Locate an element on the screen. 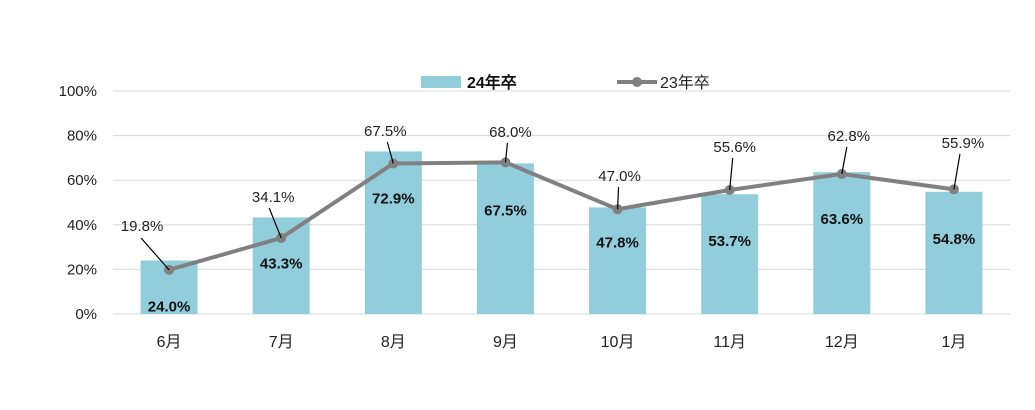  line-data-label: 34.1% is located at coordinates (273, 197).